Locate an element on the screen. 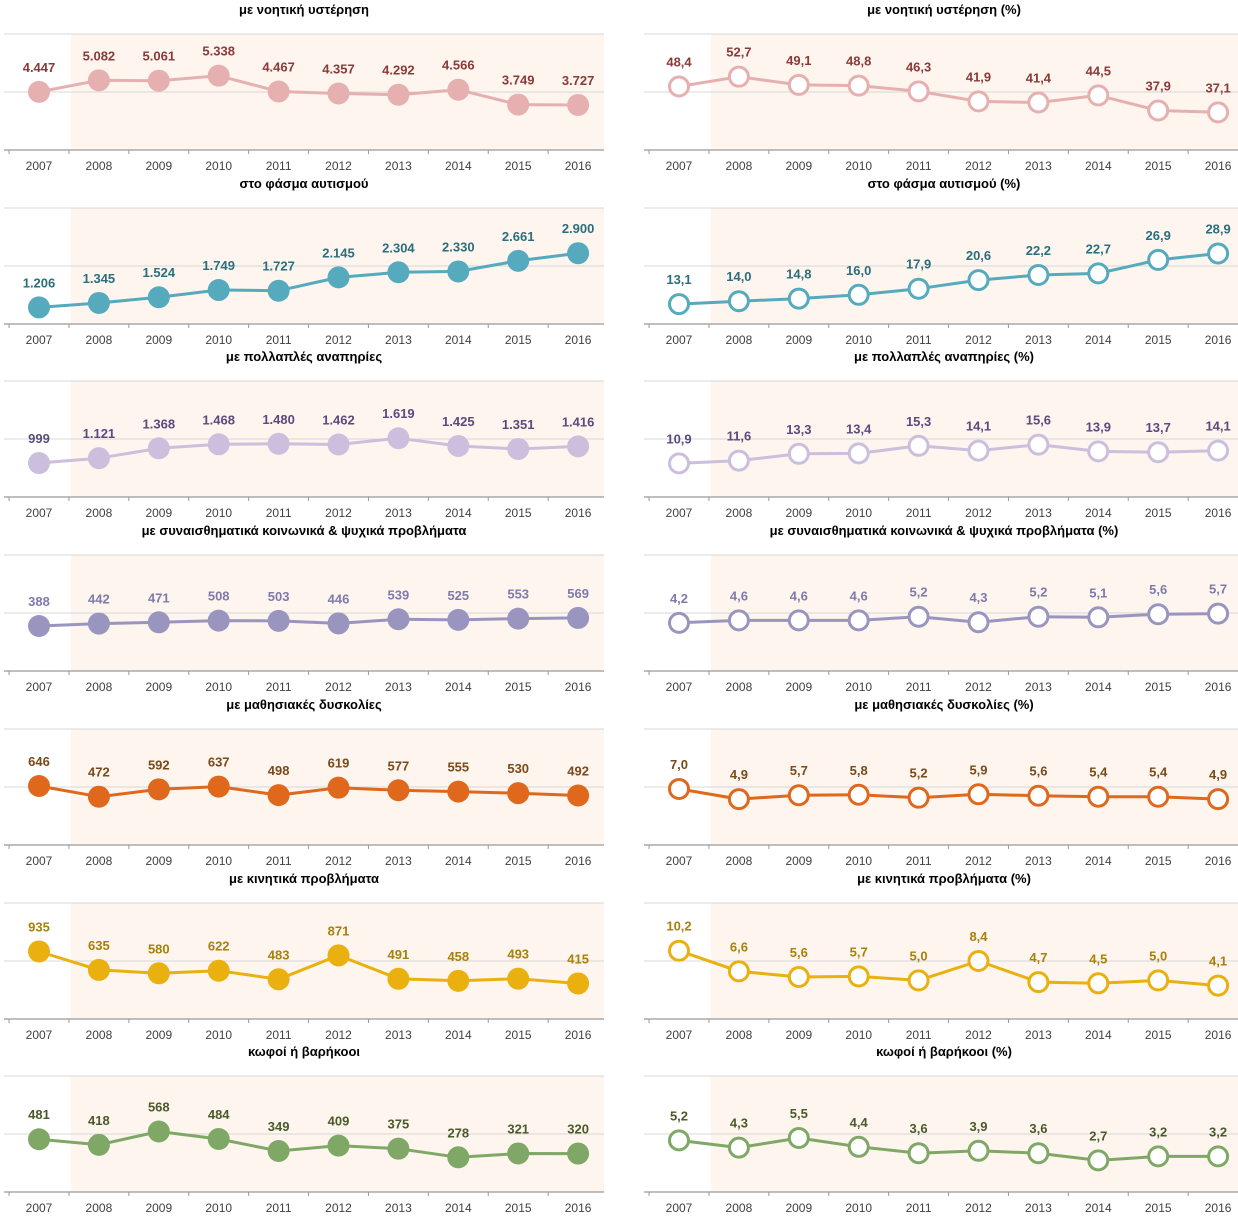  data-label: 492 is located at coordinates (578, 770).